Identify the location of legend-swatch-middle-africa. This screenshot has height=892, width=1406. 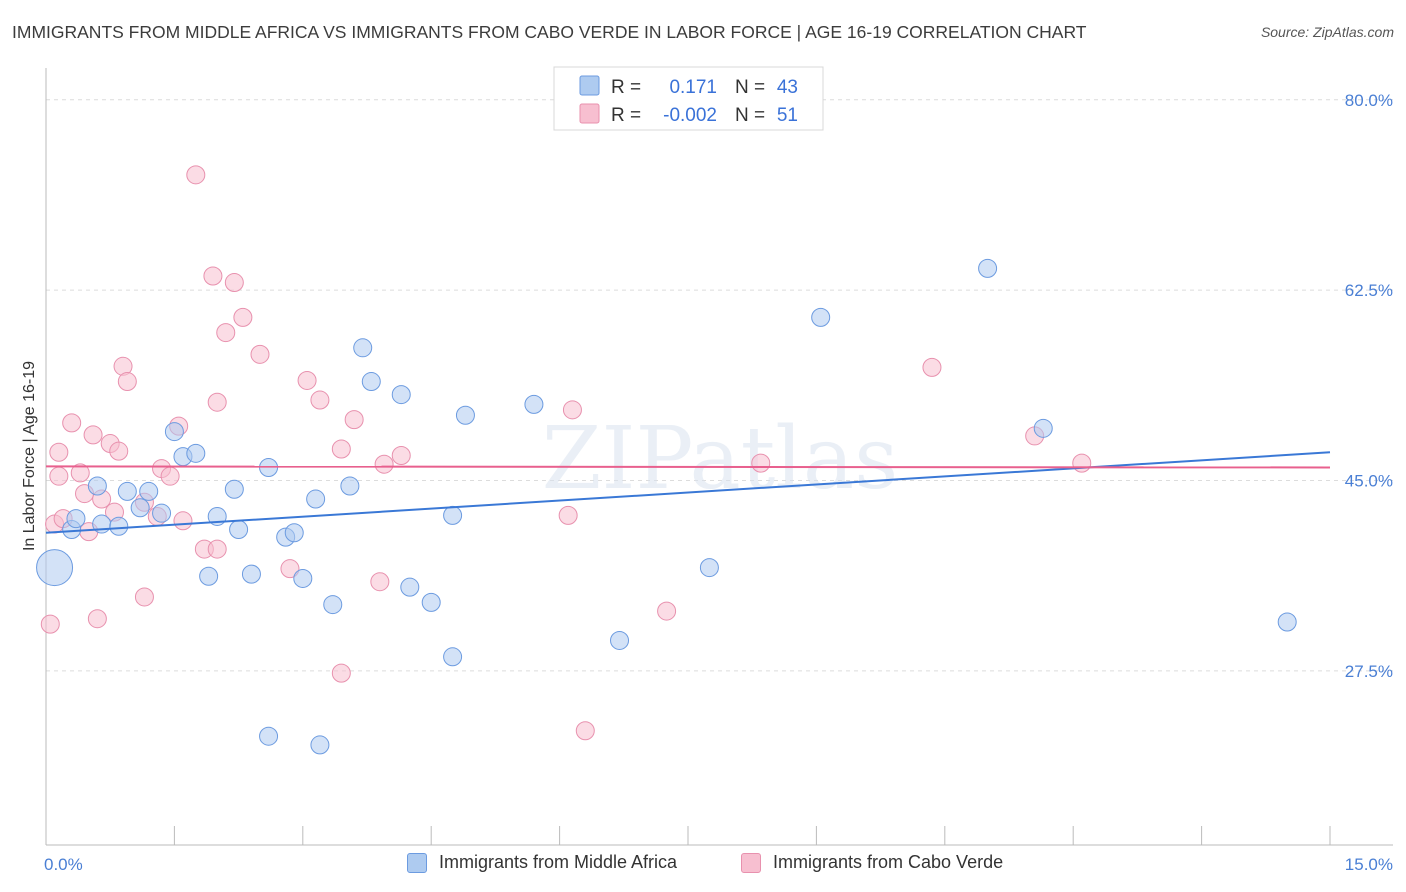
(417, 862).